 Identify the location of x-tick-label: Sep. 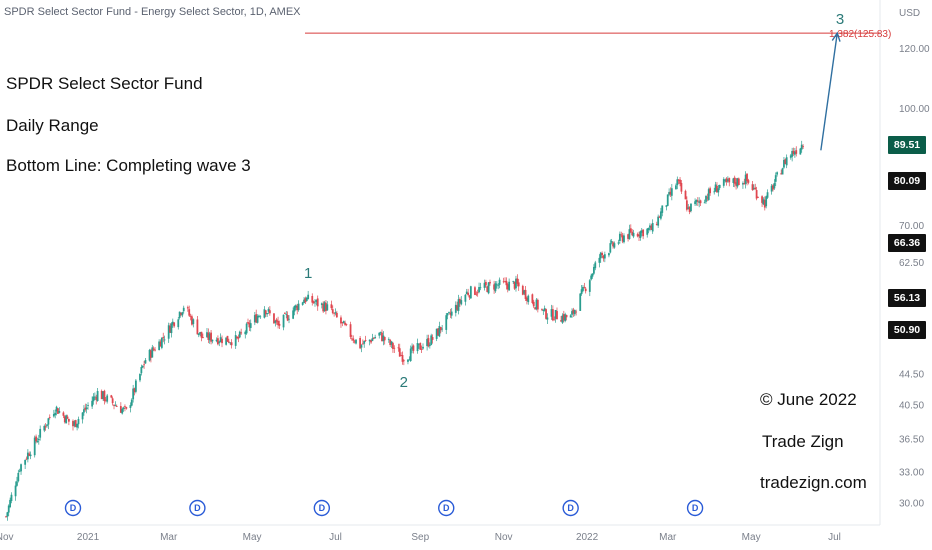
(420, 537).